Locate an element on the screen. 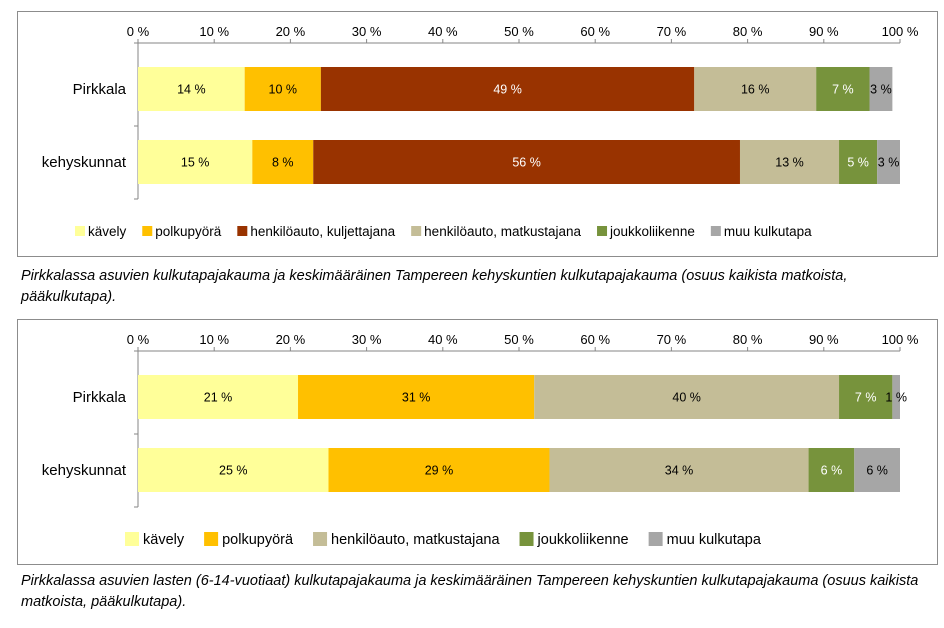  data-label: 40 % is located at coordinates (686, 398).